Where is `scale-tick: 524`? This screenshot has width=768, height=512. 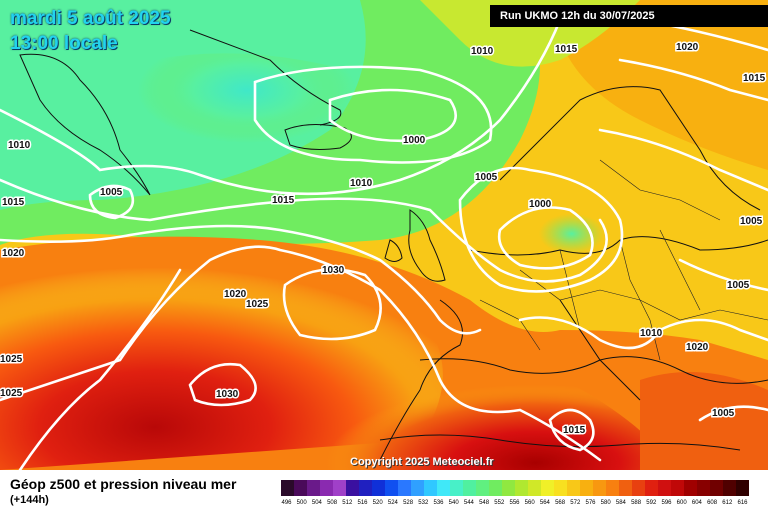 scale-tick: 524 is located at coordinates (392, 503).